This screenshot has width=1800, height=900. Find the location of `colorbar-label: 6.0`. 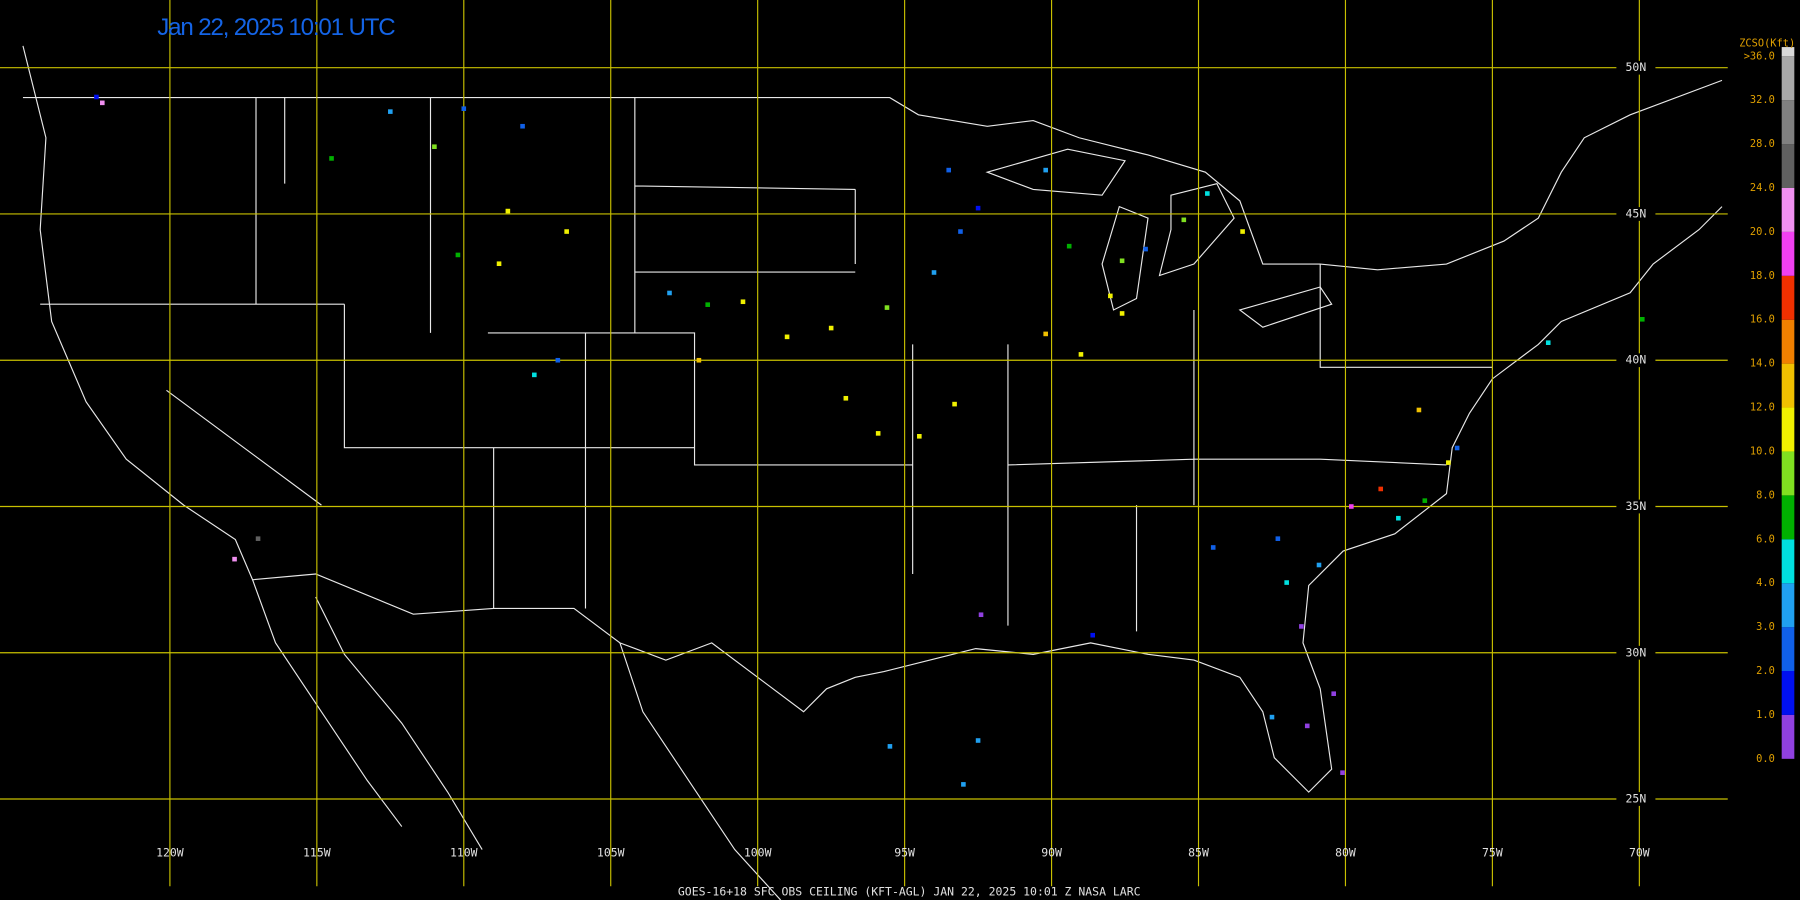

colorbar-label: 6.0 is located at coordinates (1765, 539).